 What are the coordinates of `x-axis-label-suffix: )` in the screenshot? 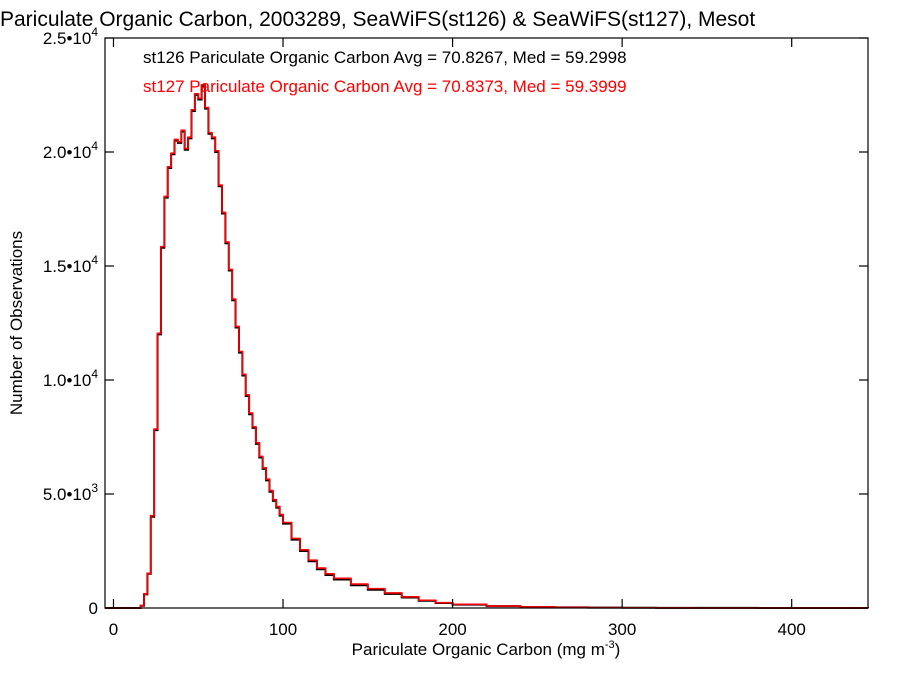 It's located at (618, 649).